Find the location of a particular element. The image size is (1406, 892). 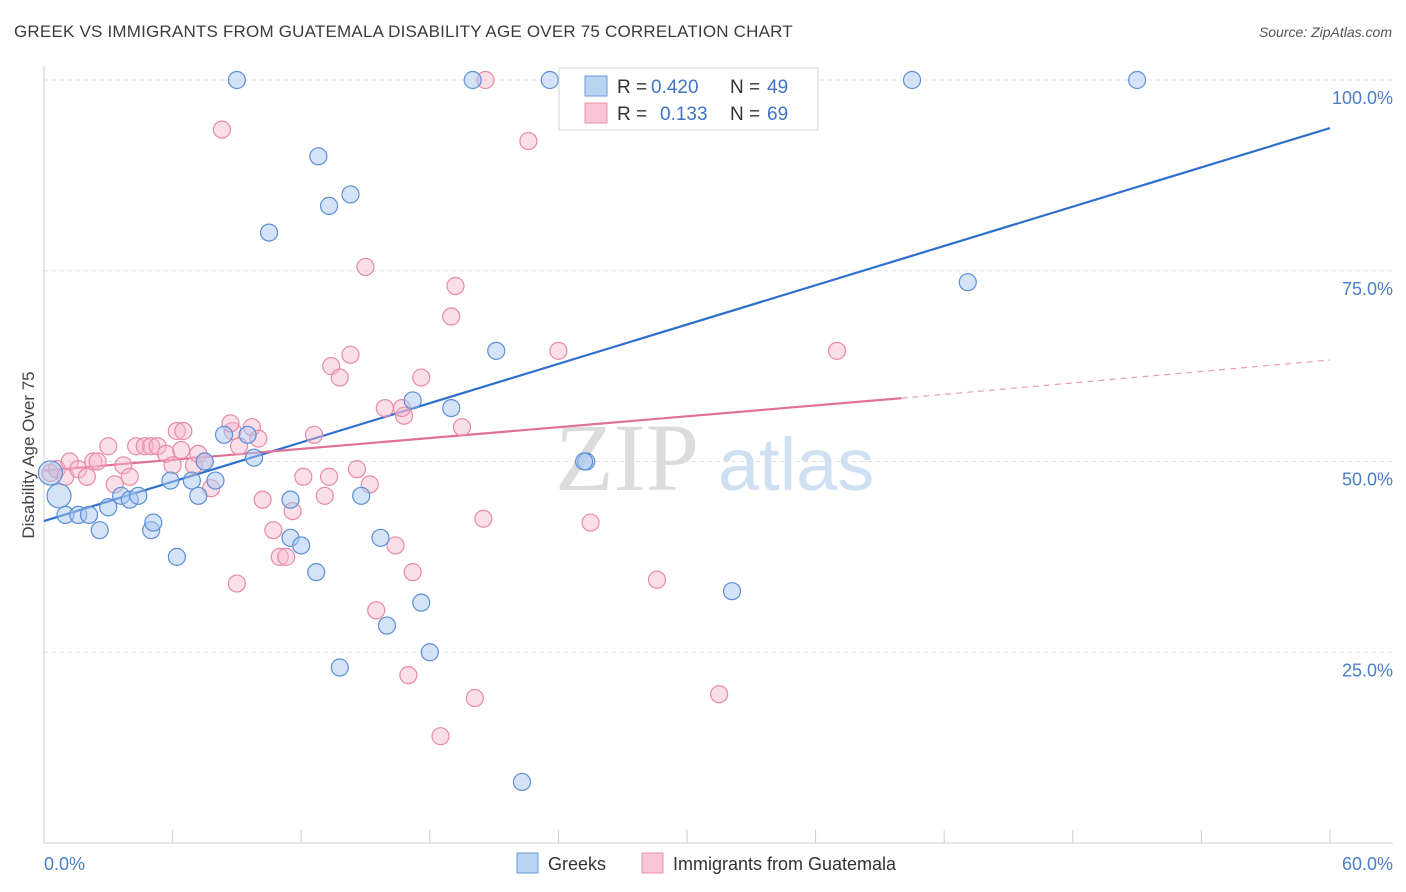

source-label: Source: ZipAtlas.com is located at coordinates (1325, 32).